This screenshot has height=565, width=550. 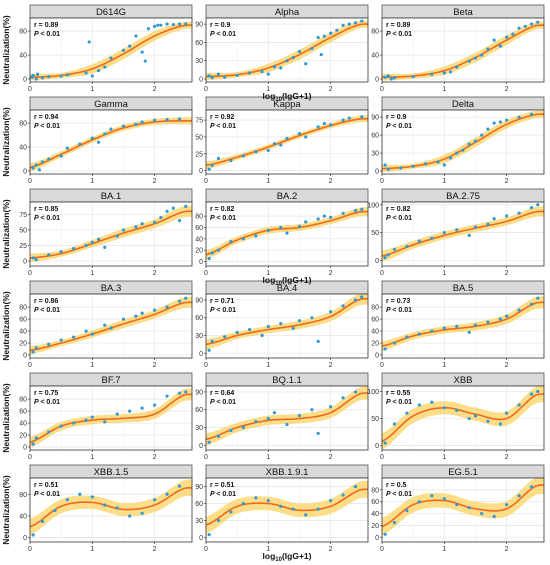 I want to click on y-tick-label: 50, so click(x=23, y=230).